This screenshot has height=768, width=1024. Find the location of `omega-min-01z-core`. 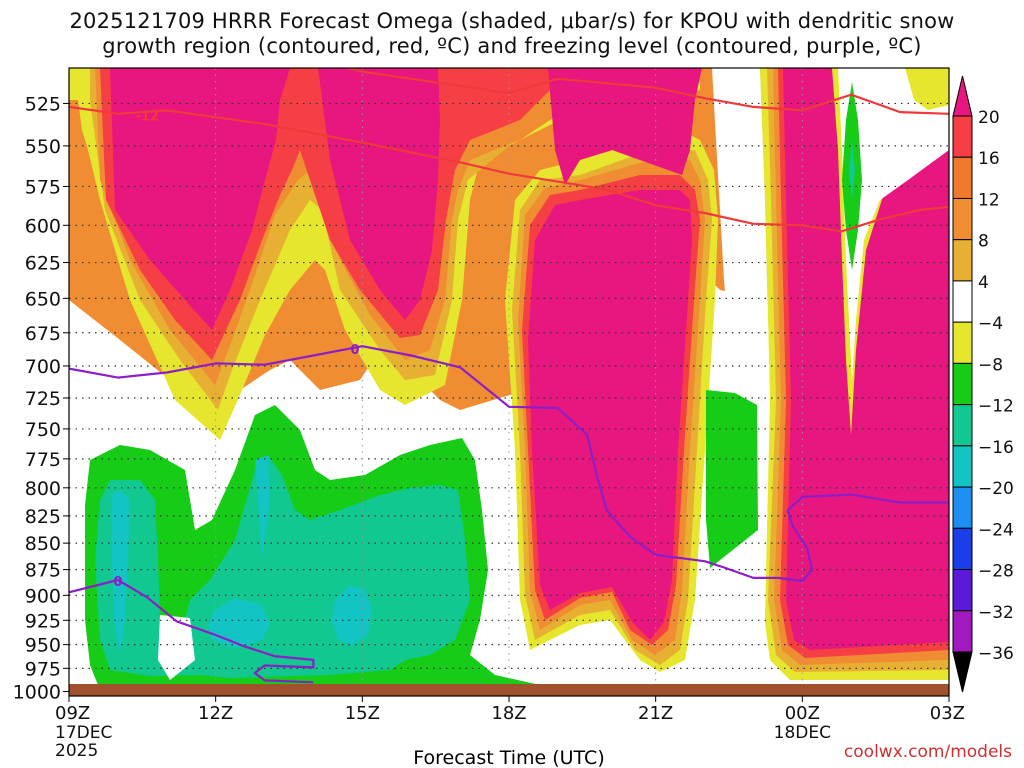

omega-min-01z-core is located at coordinates (852, 170).